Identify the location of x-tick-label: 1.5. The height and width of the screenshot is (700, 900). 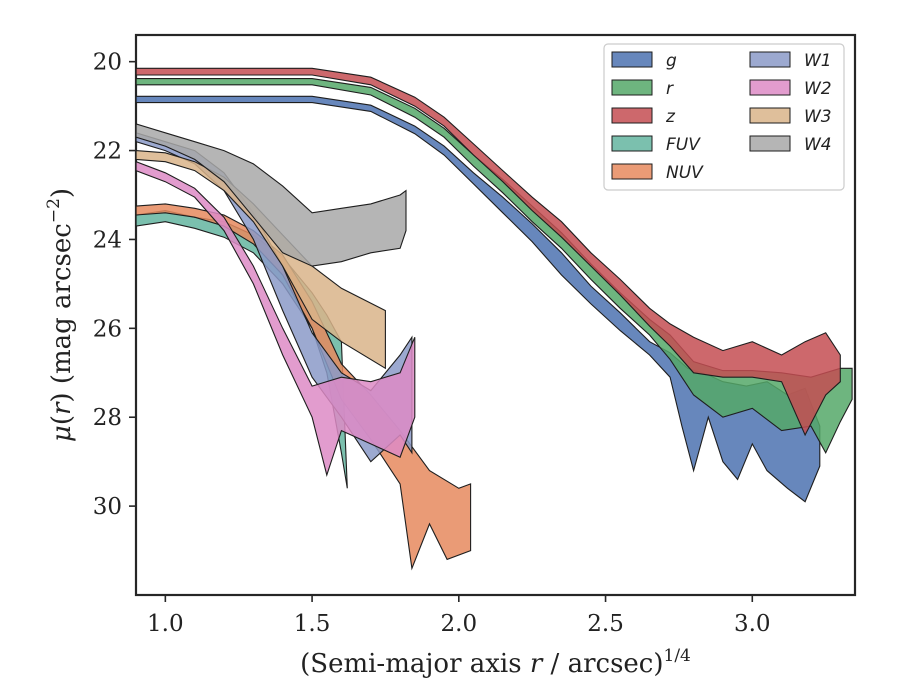
(312, 624).